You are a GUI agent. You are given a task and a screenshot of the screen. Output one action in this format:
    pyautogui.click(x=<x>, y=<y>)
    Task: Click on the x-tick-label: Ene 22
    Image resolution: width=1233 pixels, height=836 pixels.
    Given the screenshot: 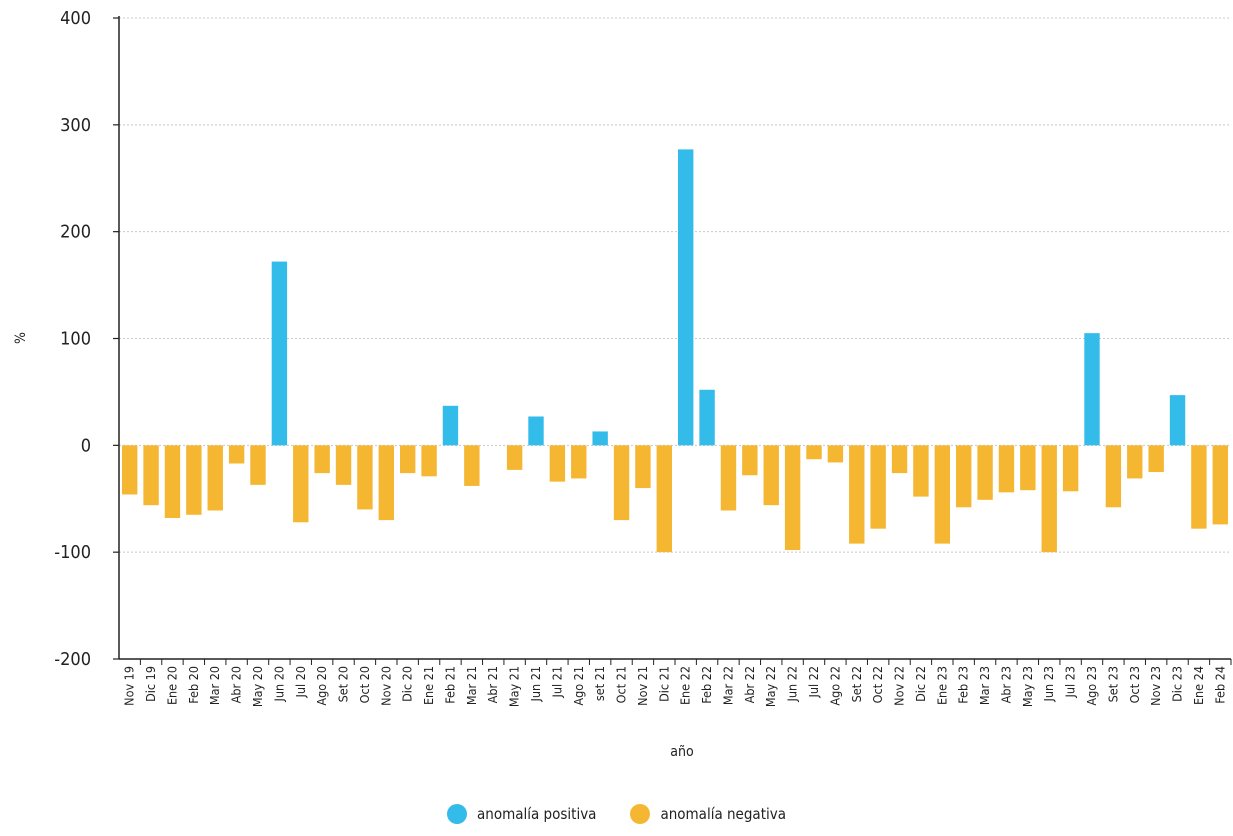 What is the action you would take?
    pyautogui.click(x=685, y=685)
    